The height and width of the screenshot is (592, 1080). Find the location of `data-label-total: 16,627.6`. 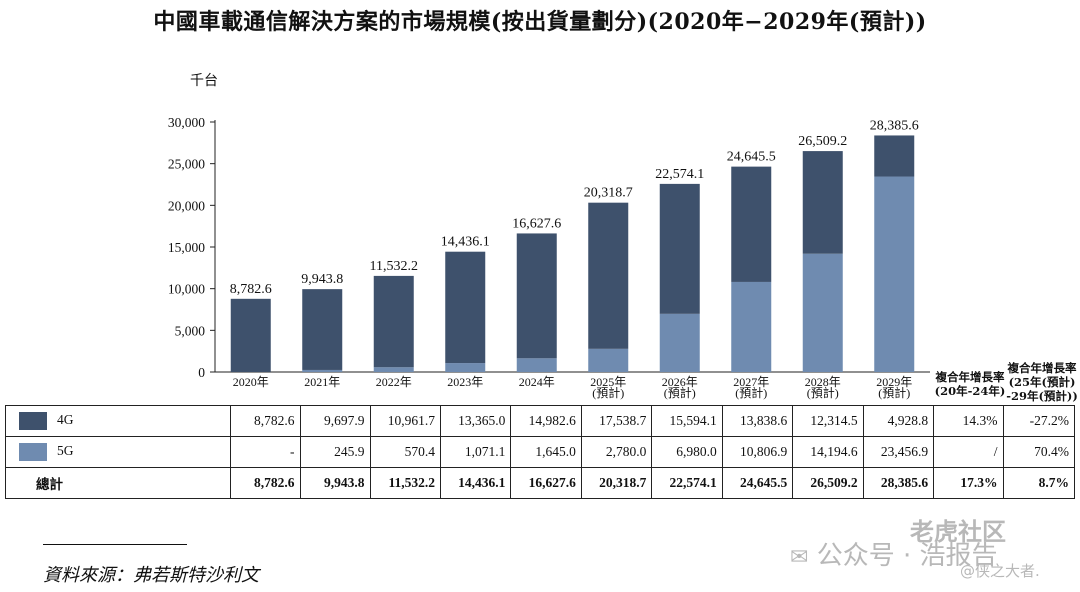

data-label-total: 16,627.6 is located at coordinates (536, 223).